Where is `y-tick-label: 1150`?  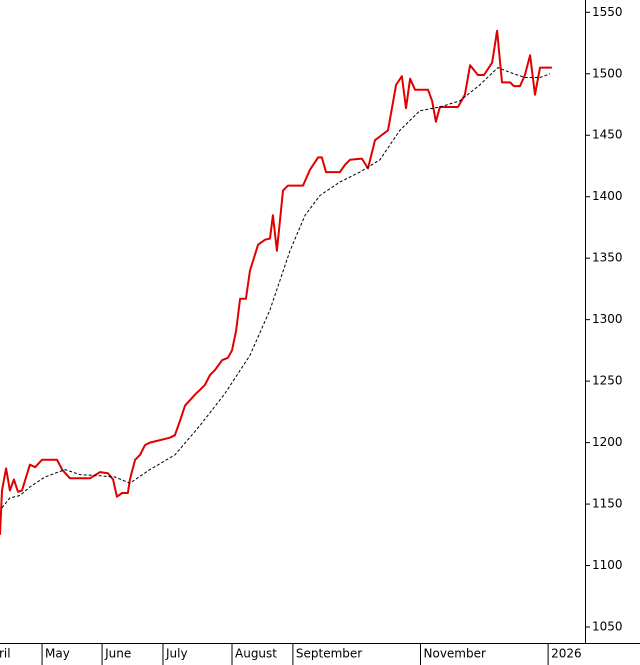
y-tick-label: 1150 is located at coordinates (607, 504).